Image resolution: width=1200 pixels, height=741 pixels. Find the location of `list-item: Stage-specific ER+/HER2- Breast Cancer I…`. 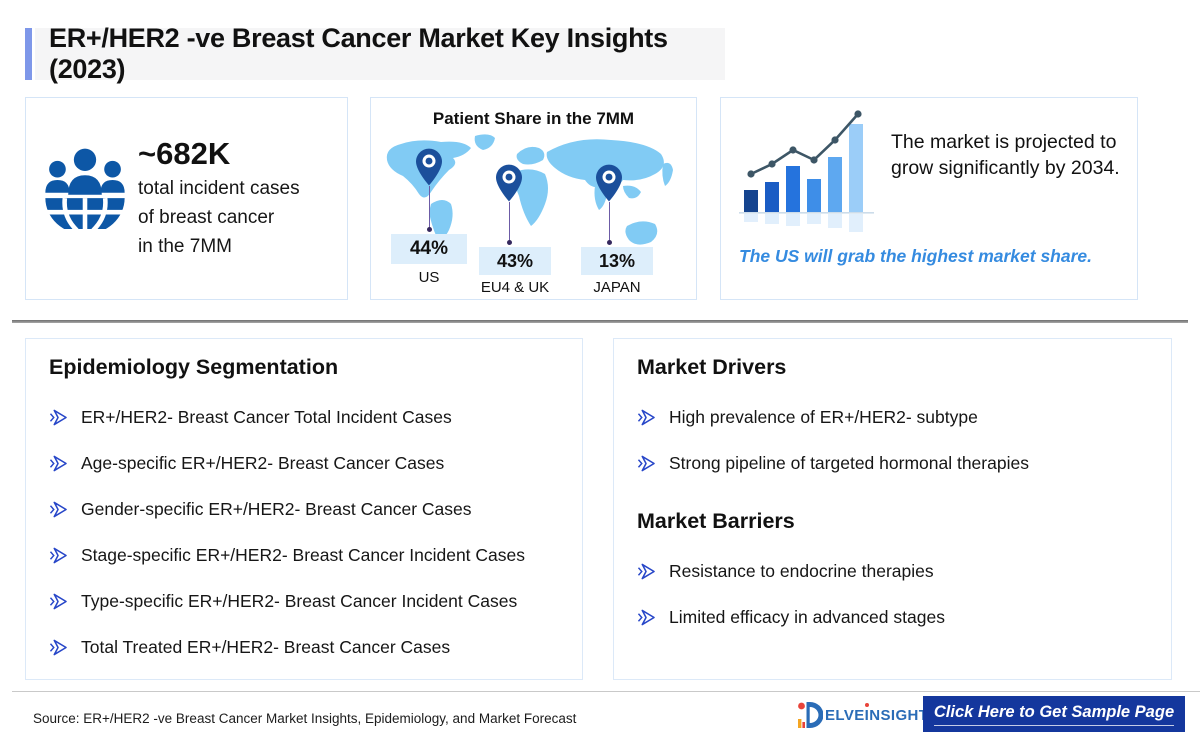

list-item: Stage-specific ER+/HER2- Breast Cancer I… is located at coordinates (305, 555).